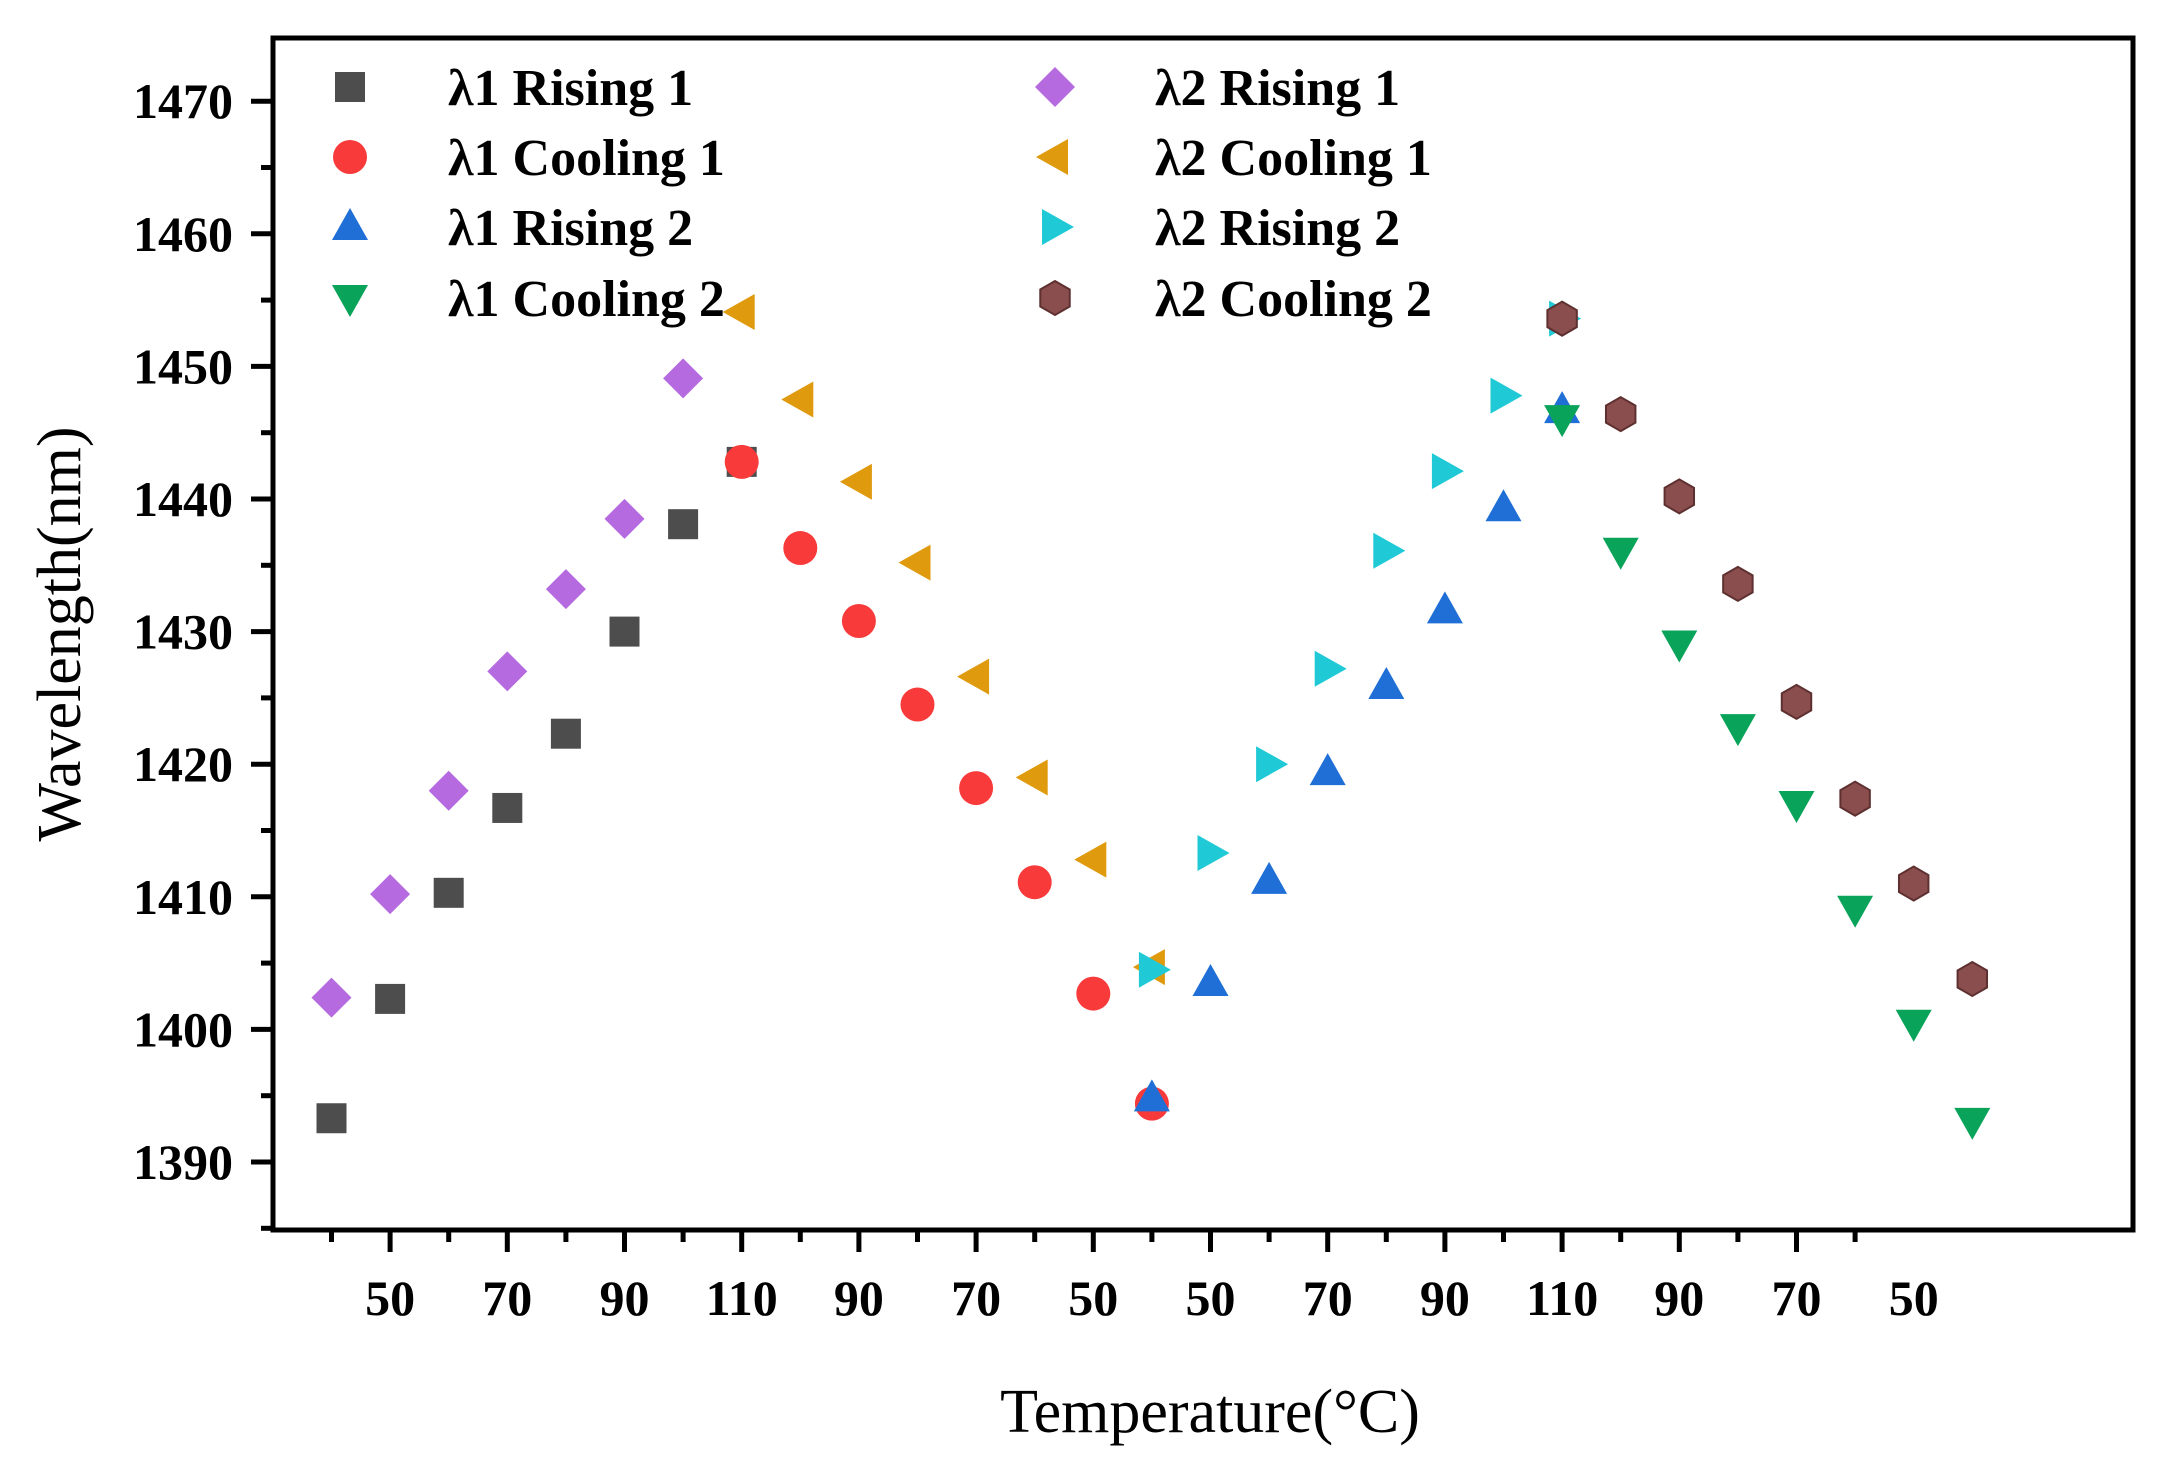 The height and width of the screenshot is (1473, 2175). What do you see at coordinates (183, 764) in the screenshot?
I see `y-tick-label: 1420` at bounding box center [183, 764].